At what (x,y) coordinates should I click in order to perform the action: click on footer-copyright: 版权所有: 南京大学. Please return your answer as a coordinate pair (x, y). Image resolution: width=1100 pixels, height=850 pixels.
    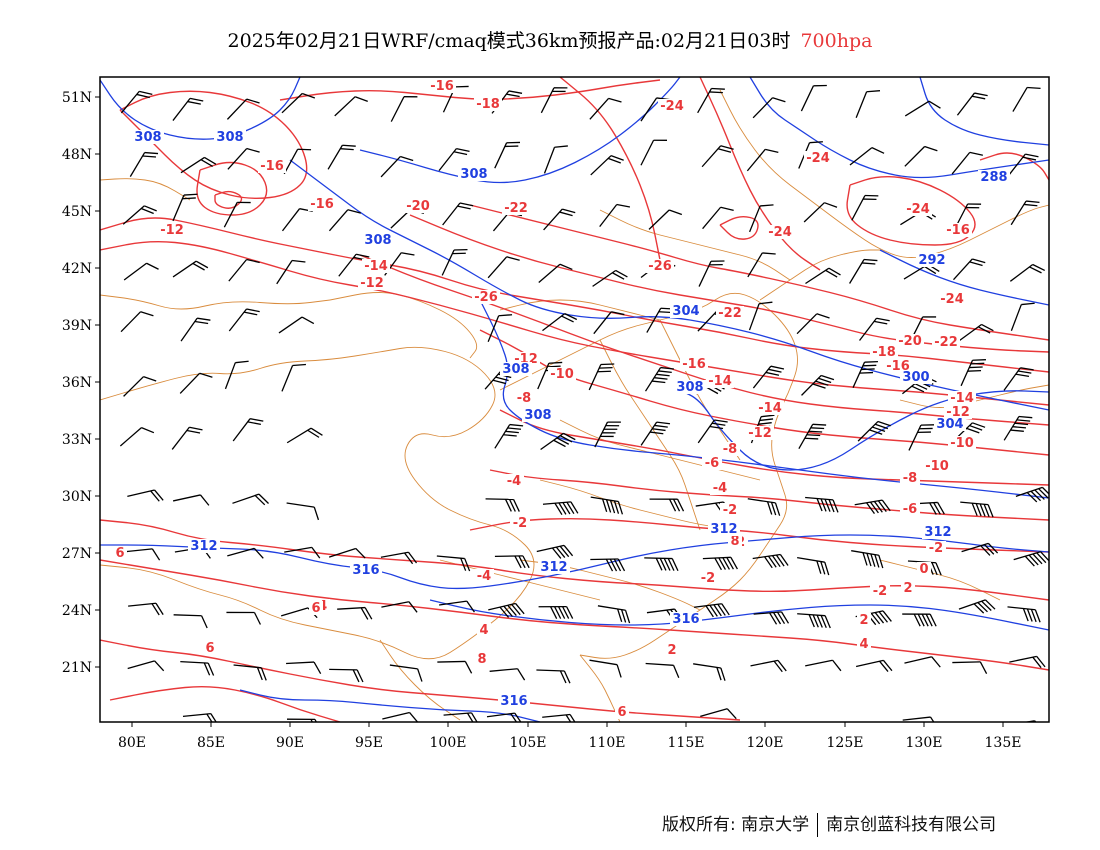
    Looking at the image, I should click on (736, 825).